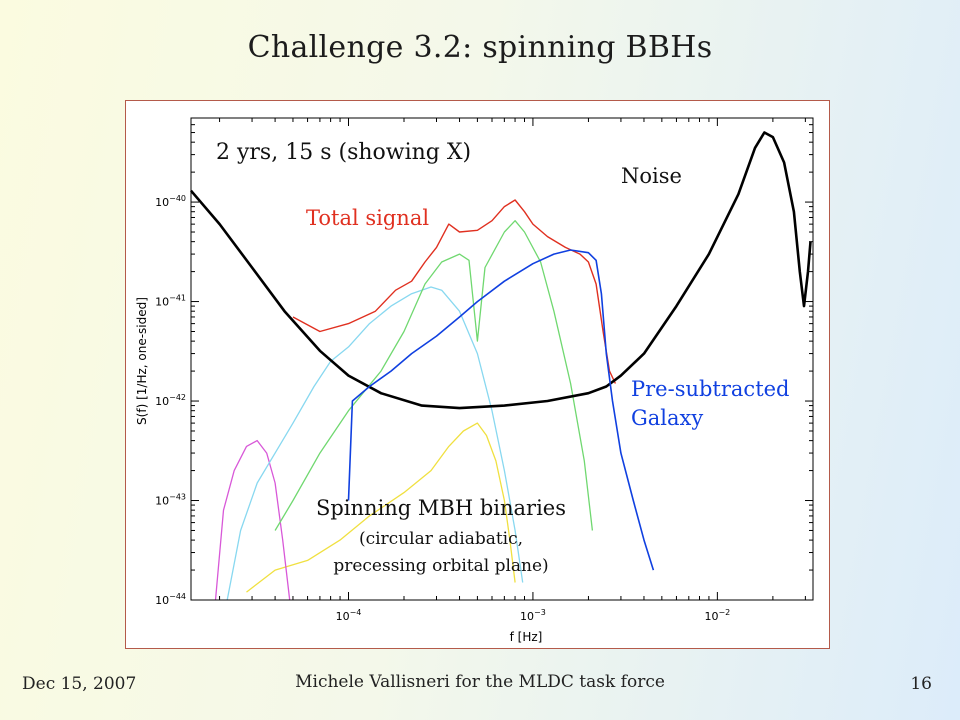 Image resolution: width=960 pixels, height=720 pixels. Describe the element at coordinates (170, 400) in the screenshot. I see `y-tick-label: 10−42` at that location.